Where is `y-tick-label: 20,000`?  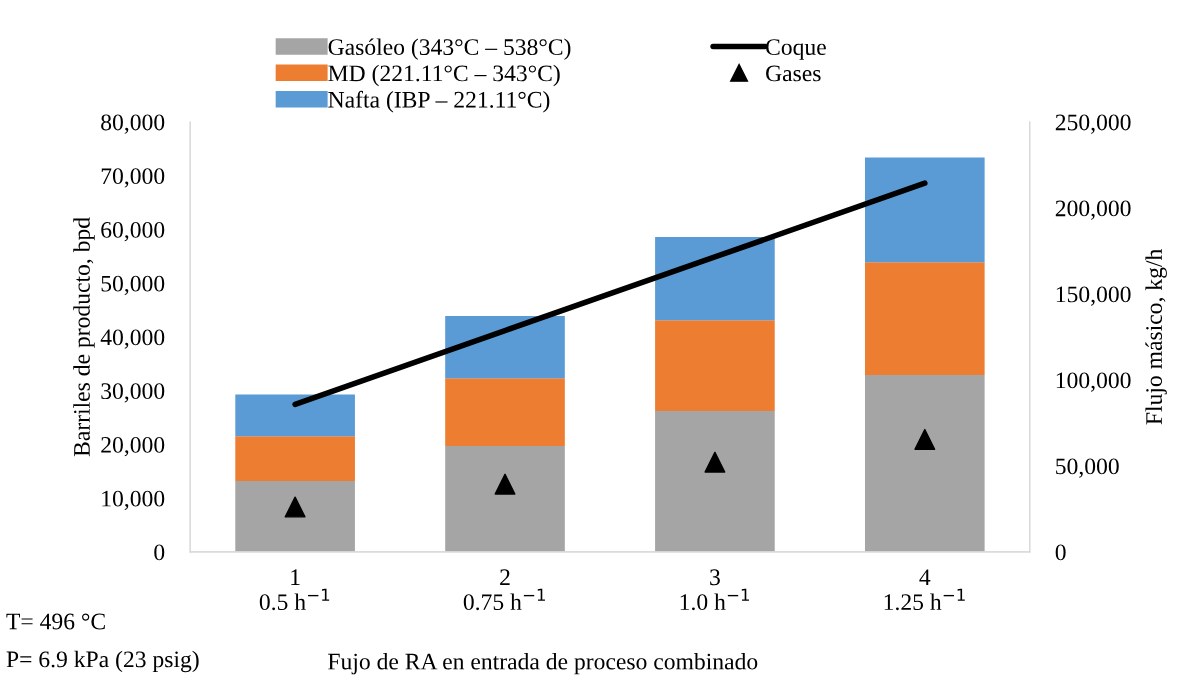
y-tick-label: 20,000 is located at coordinates (133, 446).